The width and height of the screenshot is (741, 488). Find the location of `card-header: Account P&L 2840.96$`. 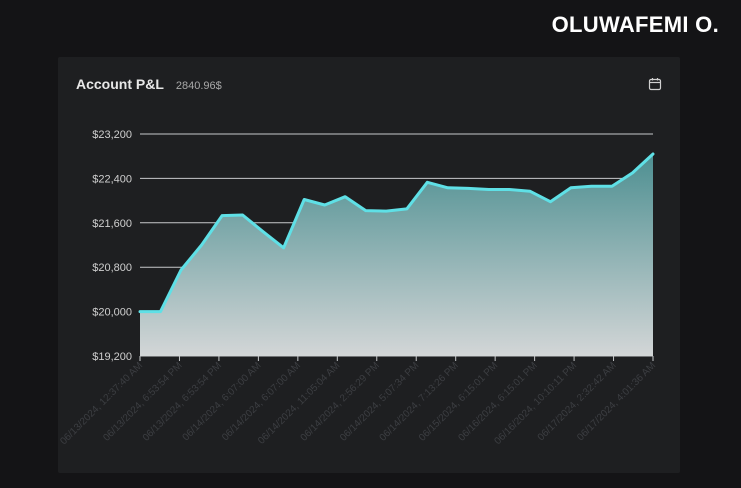

card-header: Account P&L 2840.96$ is located at coordinates (149, 84).